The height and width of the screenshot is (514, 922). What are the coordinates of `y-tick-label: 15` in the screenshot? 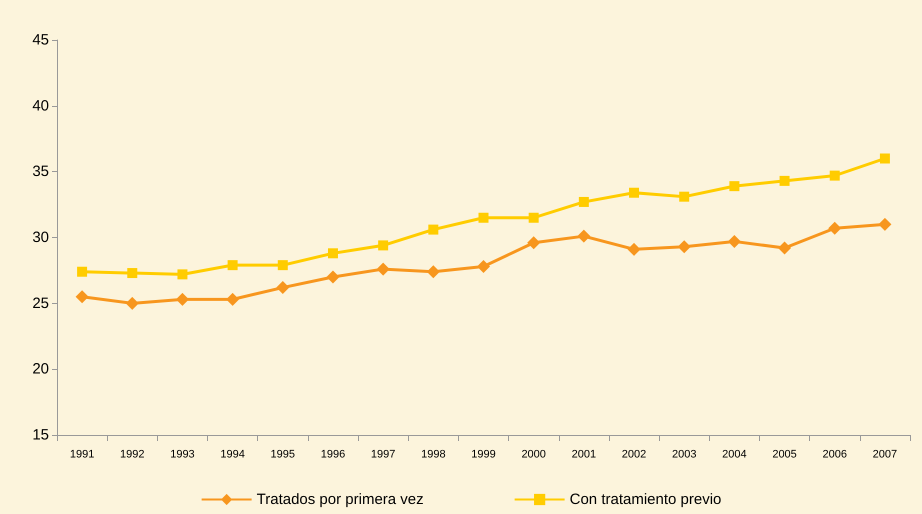 It's located at (40, 435).